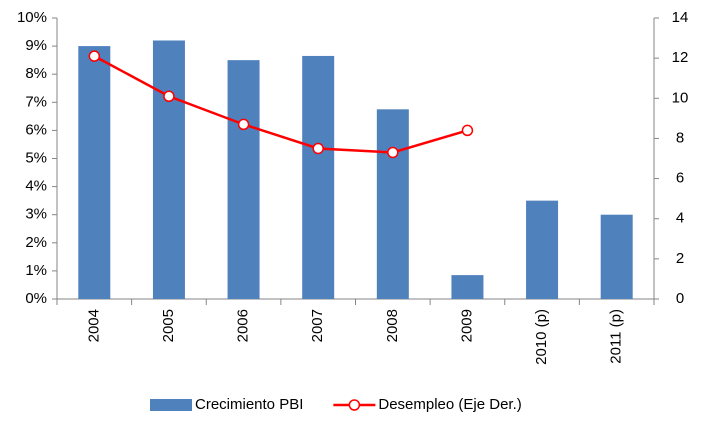 The height and width of the screenshot is (437, 707). Describe the element at coordinates (541, 337) in the screenshot. I see `x-tick-label: 2010 (p)` at that location.